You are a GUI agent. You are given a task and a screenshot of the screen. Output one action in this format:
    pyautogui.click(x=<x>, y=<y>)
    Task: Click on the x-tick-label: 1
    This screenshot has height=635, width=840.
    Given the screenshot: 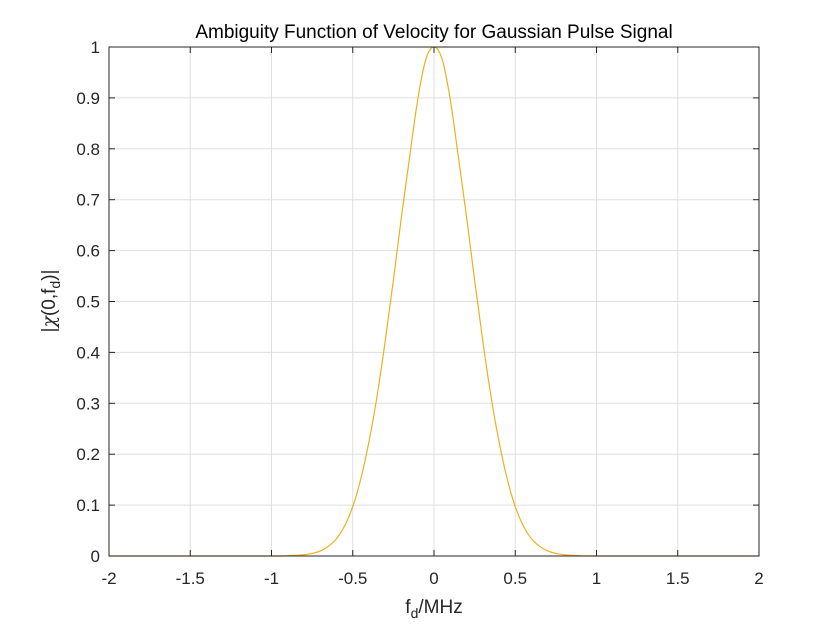 What is the action you would take?
    pyautogui.click(x=596, y=578)
    